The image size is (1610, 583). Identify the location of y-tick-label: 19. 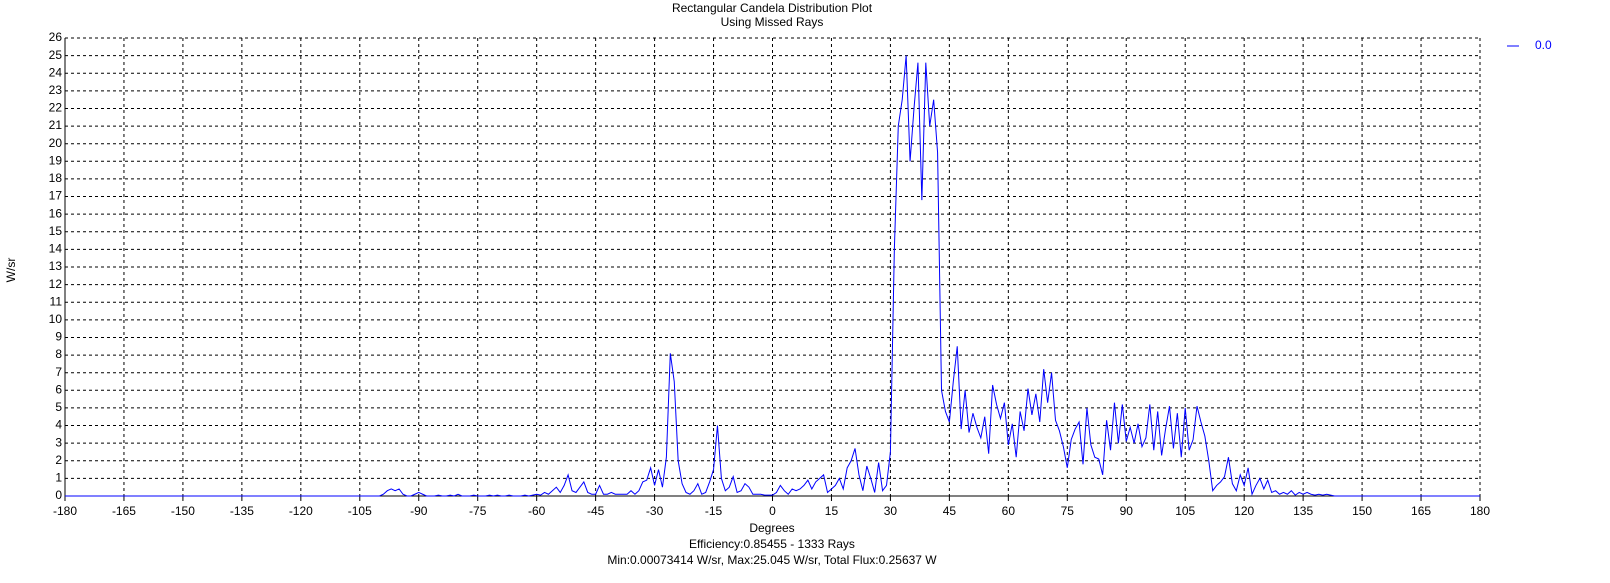
(56, 160).